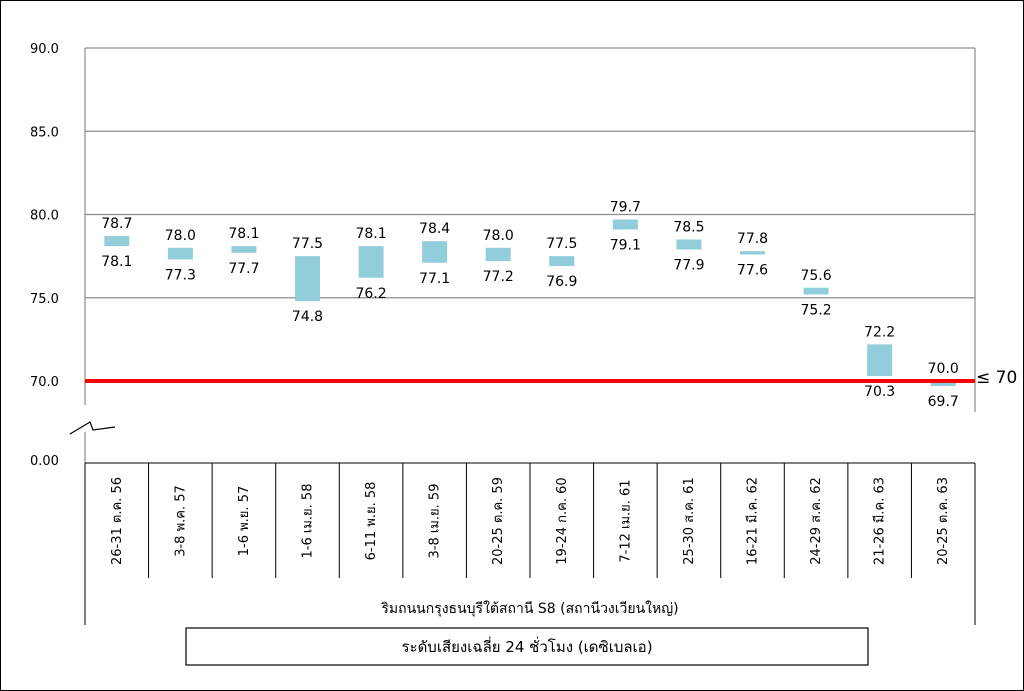 The image size is (1024, 691). What do you see at coordinates (815, 276) in the screenshot?
I see `high-value-label: 75.6` at bounding box center [815, 276].